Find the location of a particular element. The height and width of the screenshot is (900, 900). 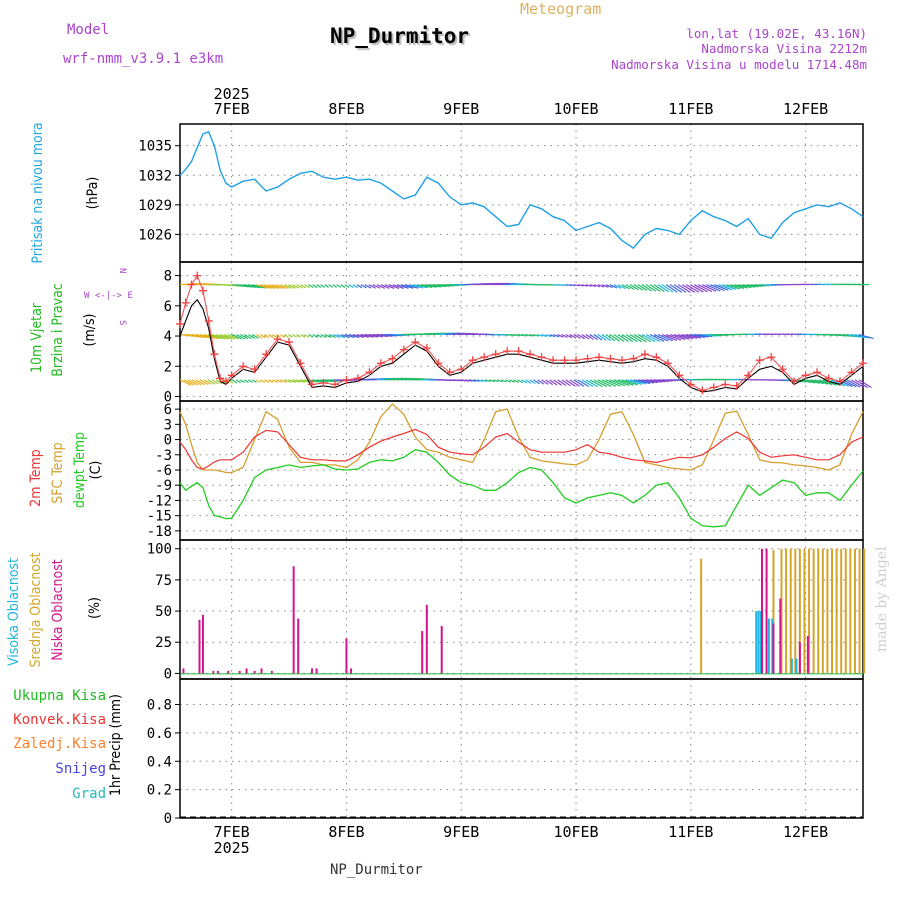

wind-ylabel-2: Brzina i Pravac is located at coordinates (58, 330).